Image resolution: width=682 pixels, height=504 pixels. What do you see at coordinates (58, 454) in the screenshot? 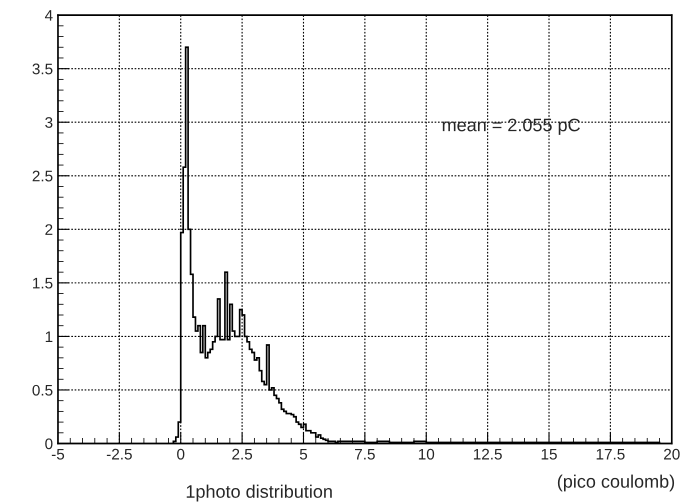
I see `x-tick-label: -5` at bounding box center [58, 454].